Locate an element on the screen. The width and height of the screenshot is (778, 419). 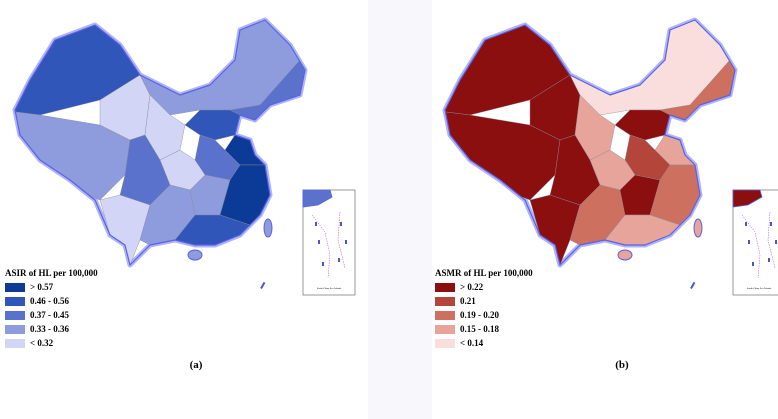
legend-label: > 0.57 is located at coordinates (42, 287).